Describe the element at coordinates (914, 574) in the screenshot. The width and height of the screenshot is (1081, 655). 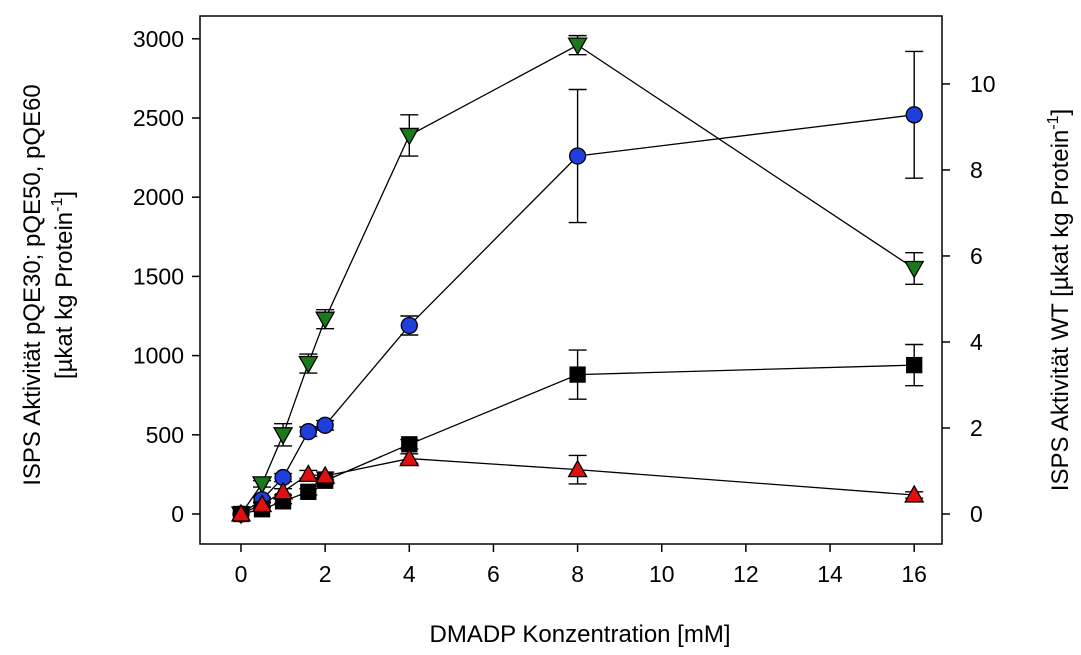
I see `x-tick-label: 16` at that location.